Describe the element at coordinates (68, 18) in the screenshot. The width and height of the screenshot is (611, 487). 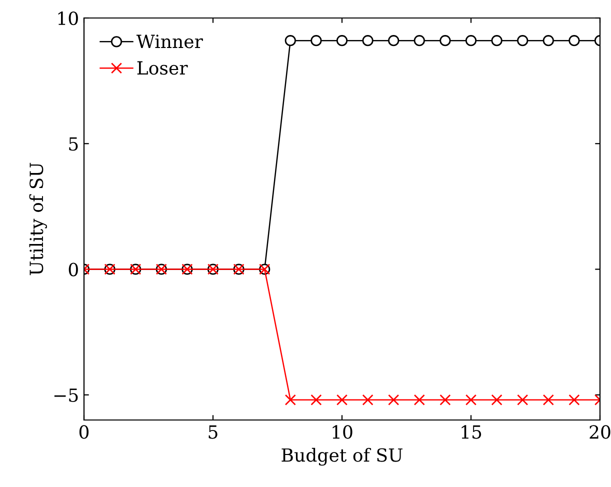
I see `y-tick-label: 10` at that location.